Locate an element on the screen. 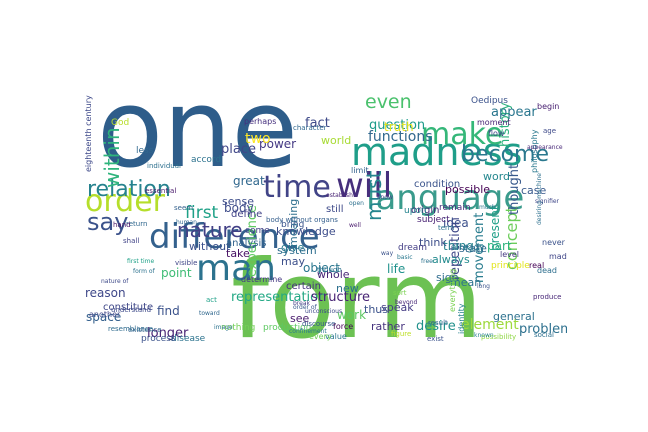  word-world: world is located at coordinates (336, 140).